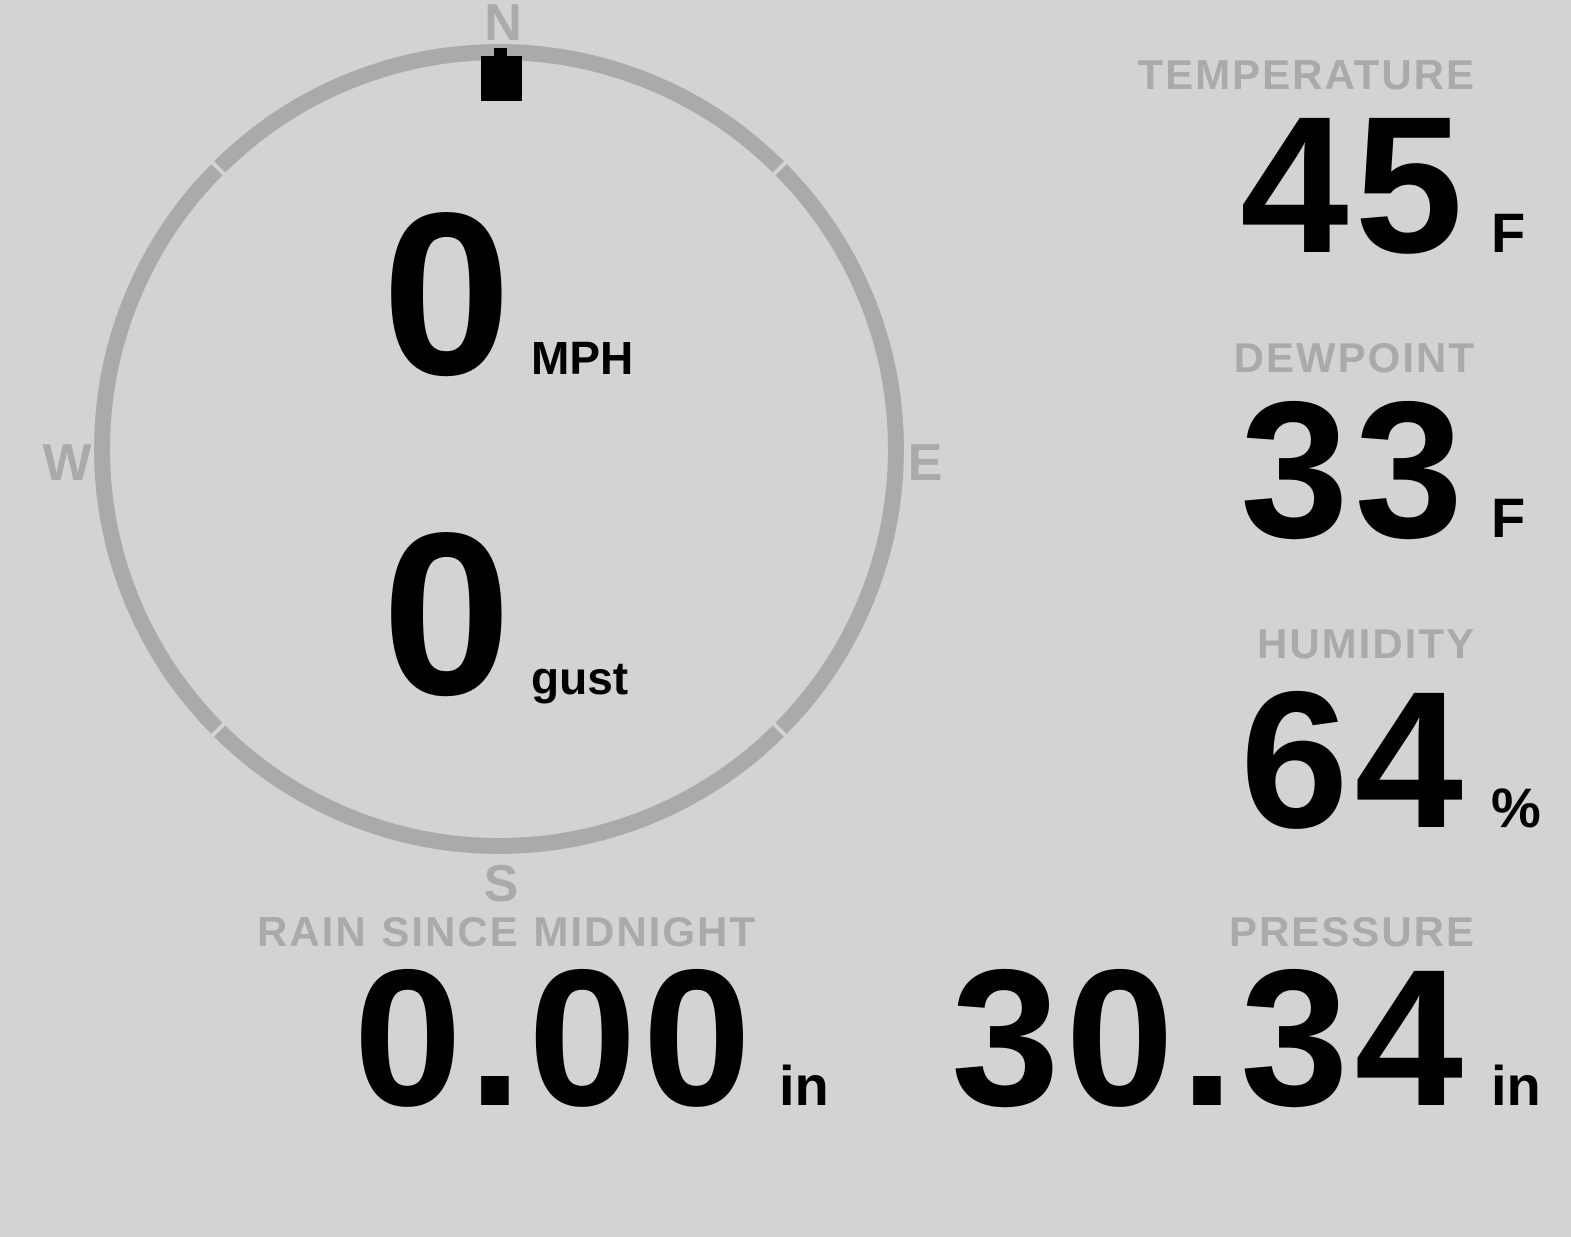 Image resolution: width=1571 pixels, height=1237 pixels. I want to click on wind-gust-unit: gust, so click(580, 678).